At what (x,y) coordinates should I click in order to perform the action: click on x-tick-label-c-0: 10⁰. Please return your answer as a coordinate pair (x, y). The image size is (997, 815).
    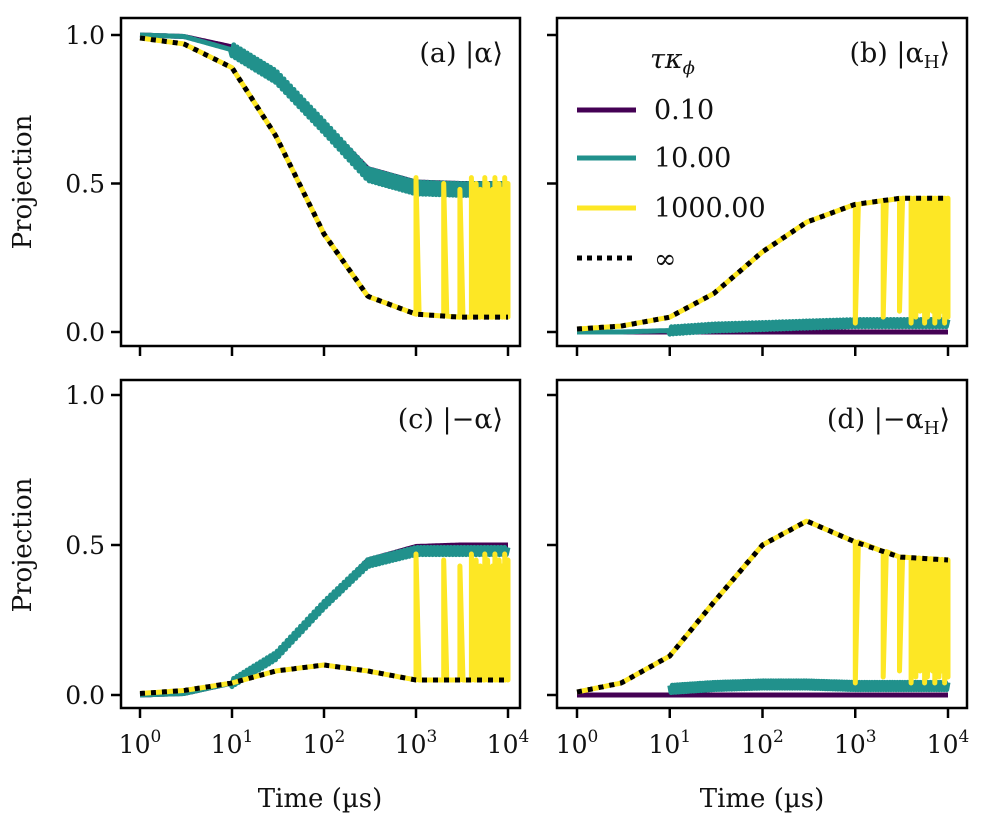
    Looking at the image, I should click on (140, 743).